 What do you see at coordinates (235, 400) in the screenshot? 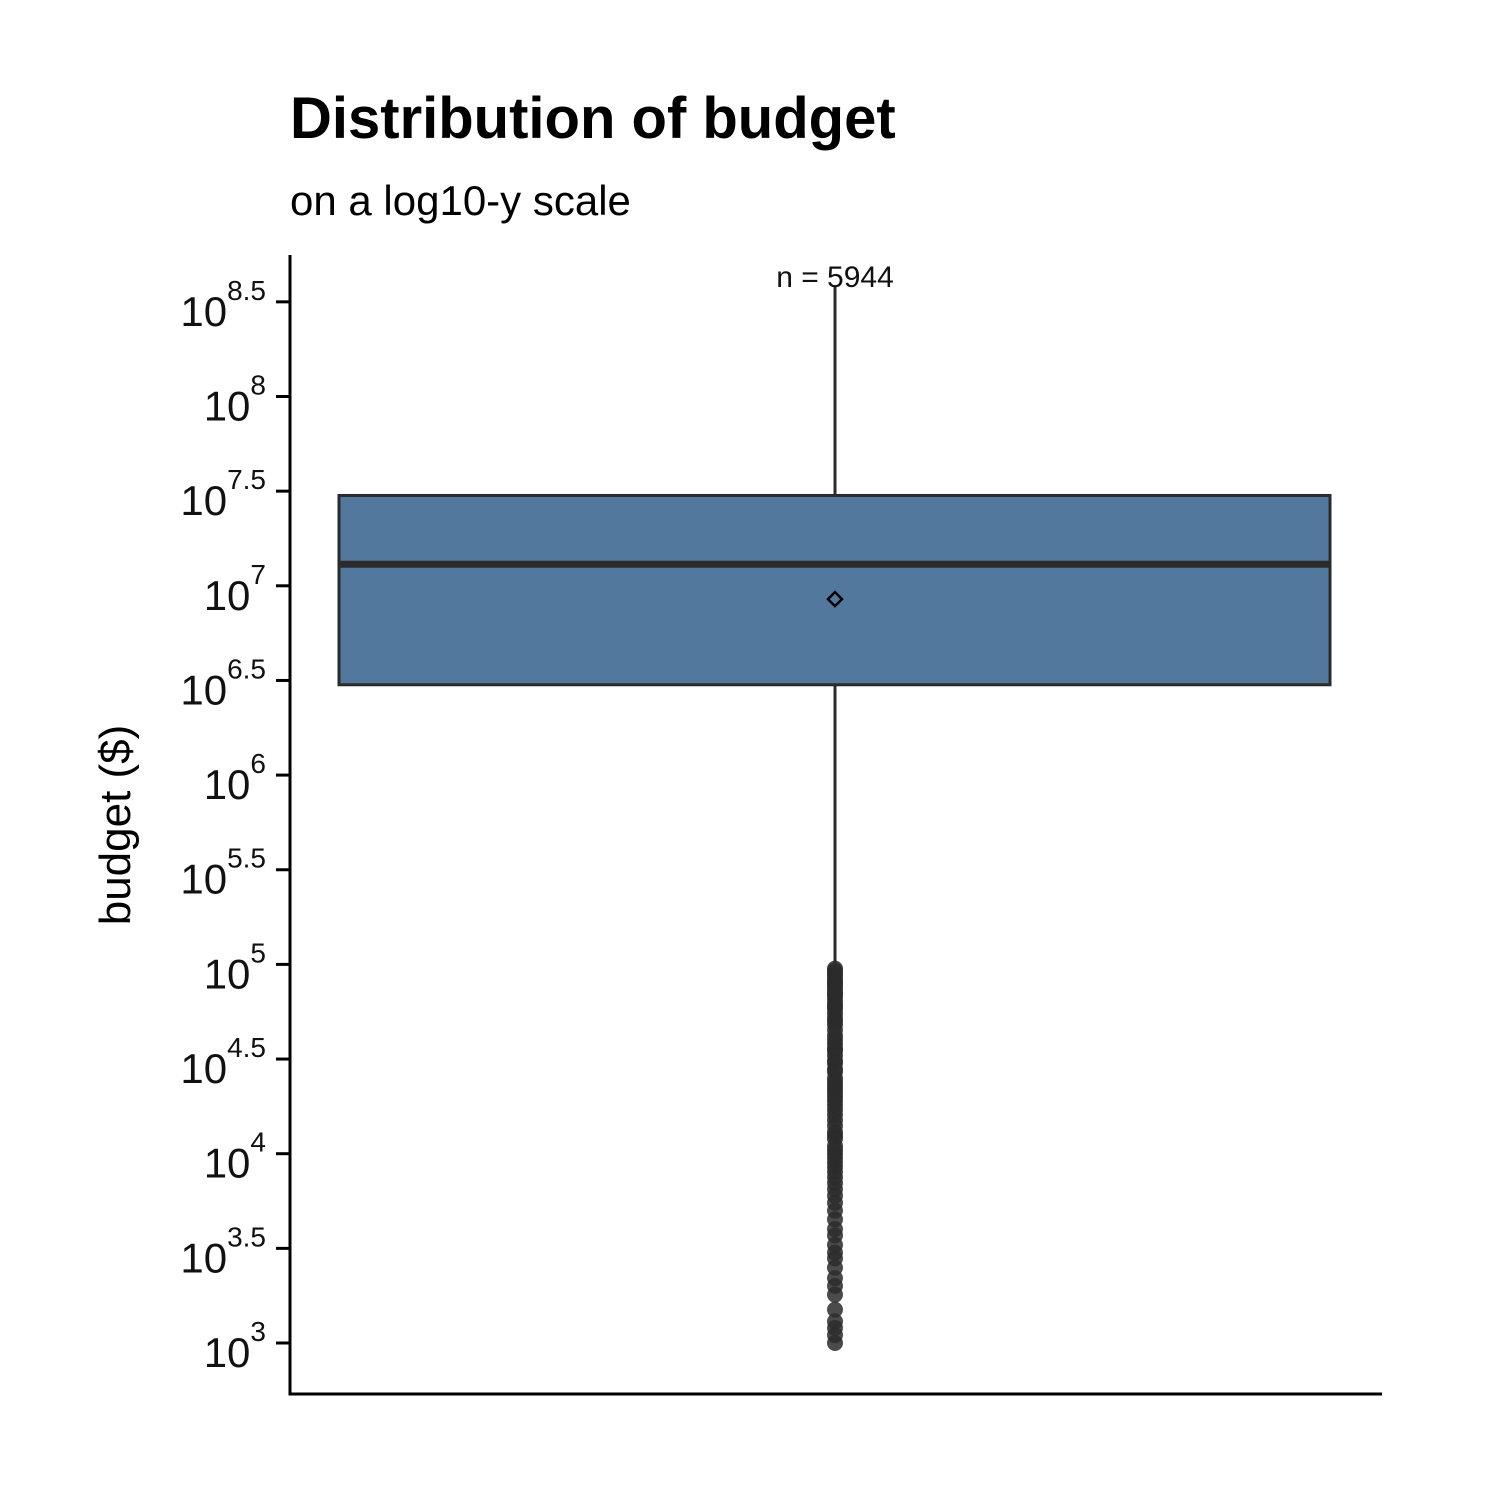
I see `y-tick-label: 10⁸` at bounding box center [235, 400].